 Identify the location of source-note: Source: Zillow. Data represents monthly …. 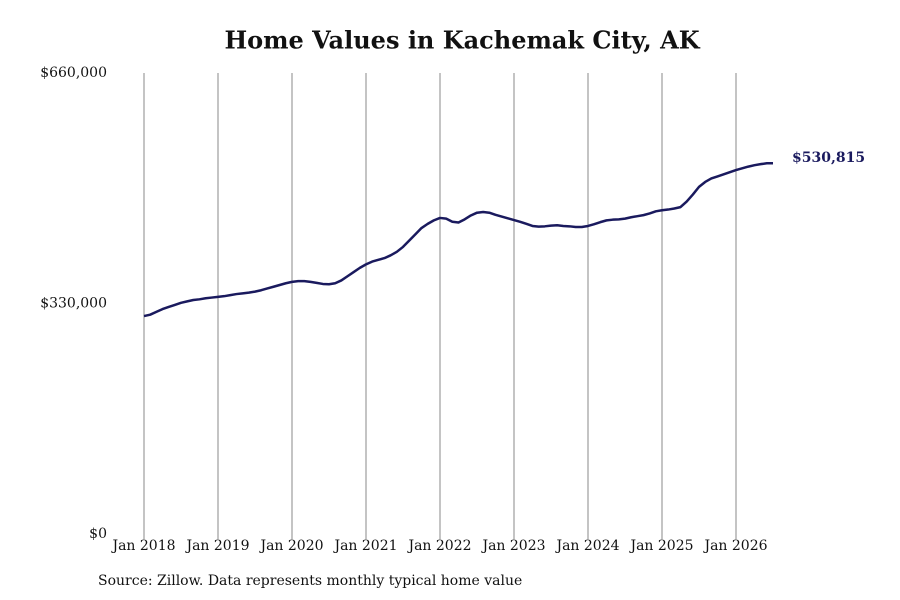
(310, 581).